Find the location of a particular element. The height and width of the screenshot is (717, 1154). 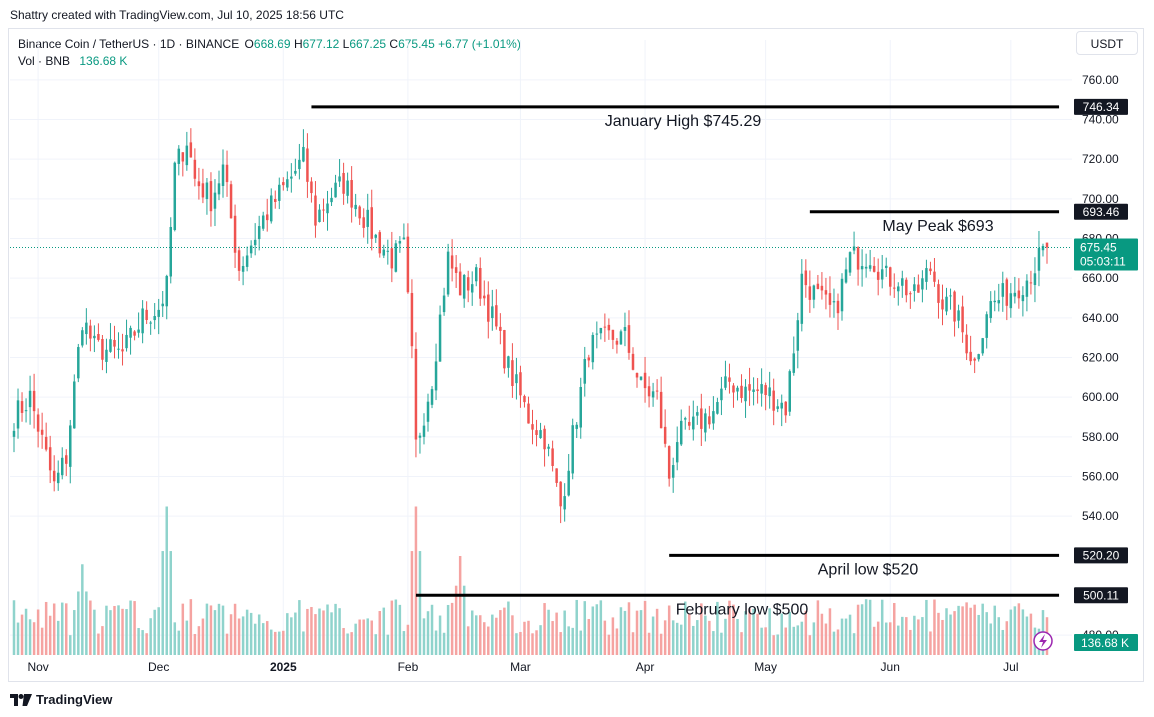

currency-button: USDT is located at coordinates (1107, 43).